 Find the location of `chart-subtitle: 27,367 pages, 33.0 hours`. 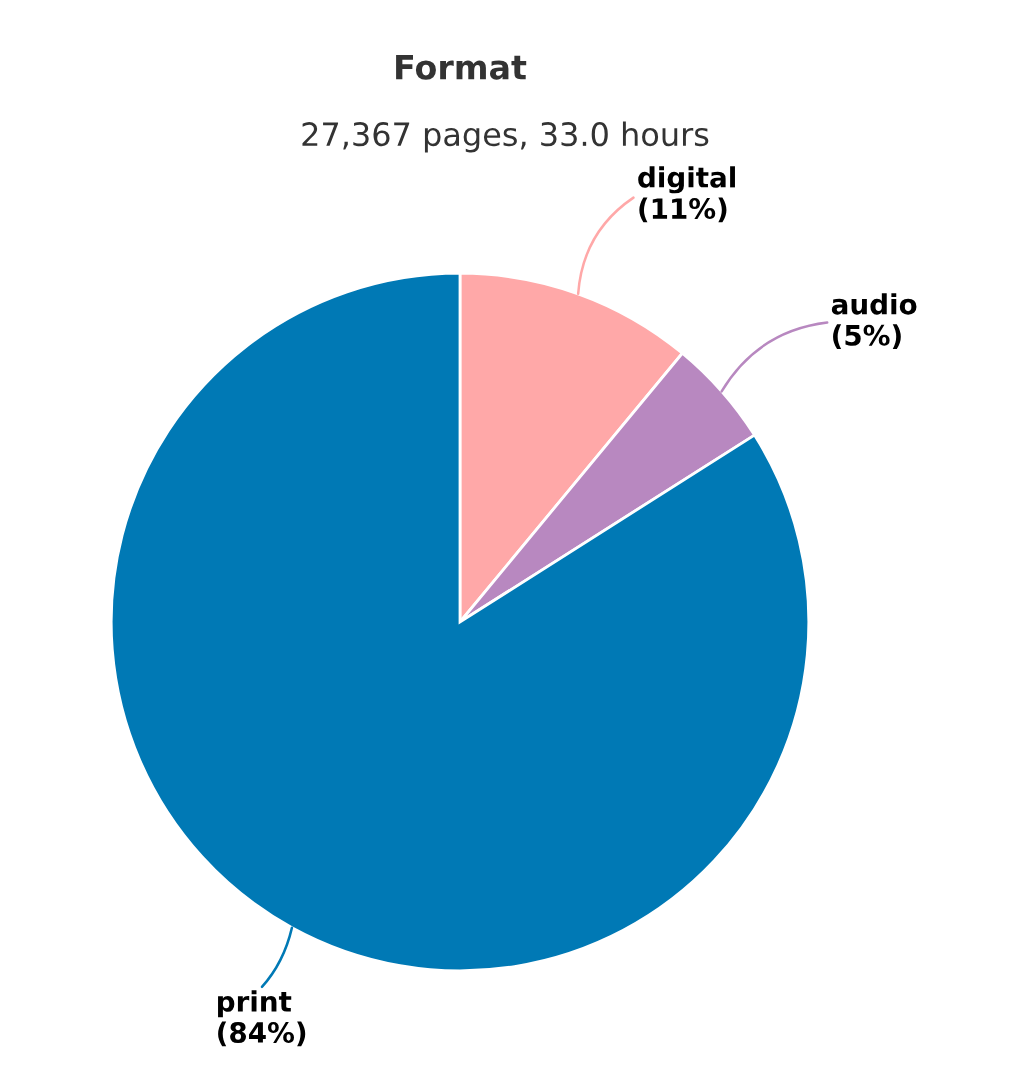

chart-subtitle: 27,367 pages, 33.0 hours is located at coordinates (505, 137).